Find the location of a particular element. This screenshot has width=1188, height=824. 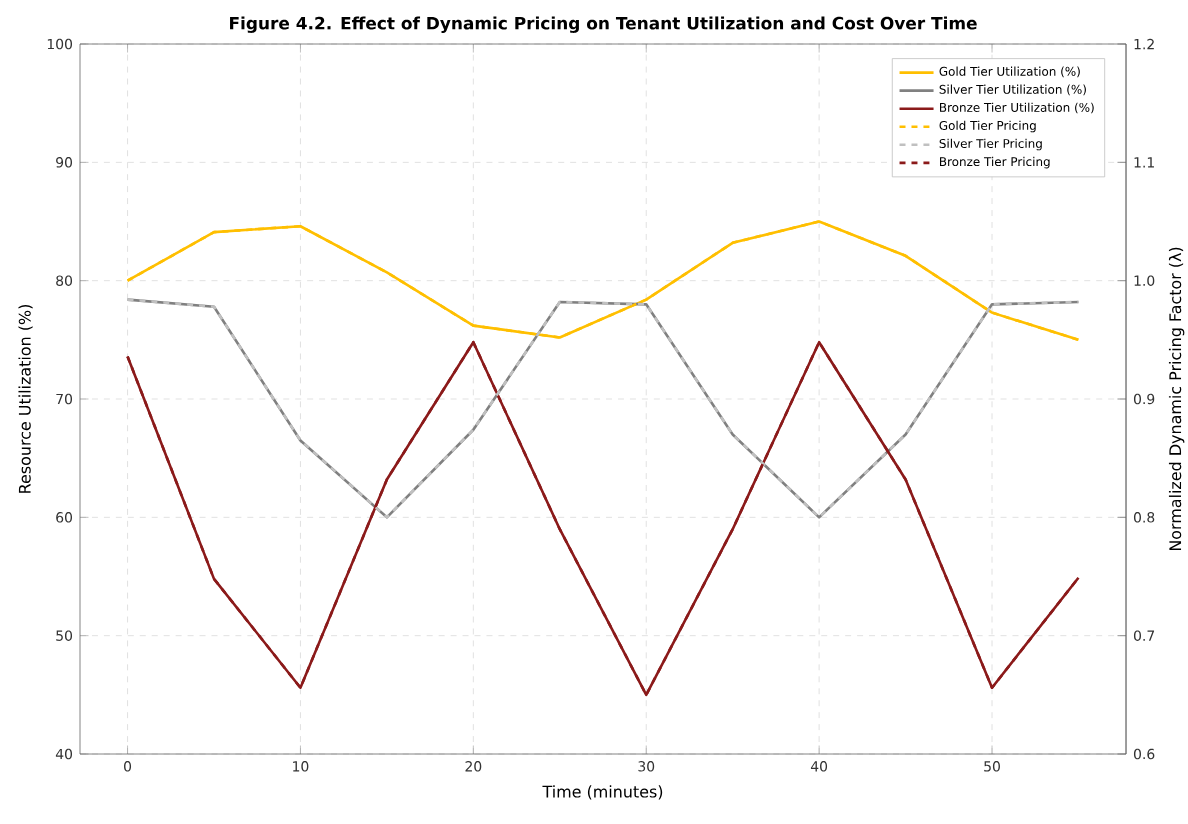

chart-title: Figure 4.2. Effect of Dynamic Pricing on Tenant Utilization and Cost Over Time is located at coordinates (603, 24).